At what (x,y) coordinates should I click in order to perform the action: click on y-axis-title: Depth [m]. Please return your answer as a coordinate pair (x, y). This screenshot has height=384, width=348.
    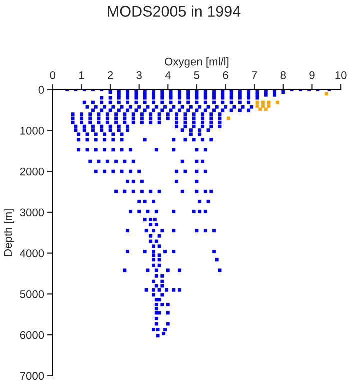
    Looking at the image, I should click on (9, 233).